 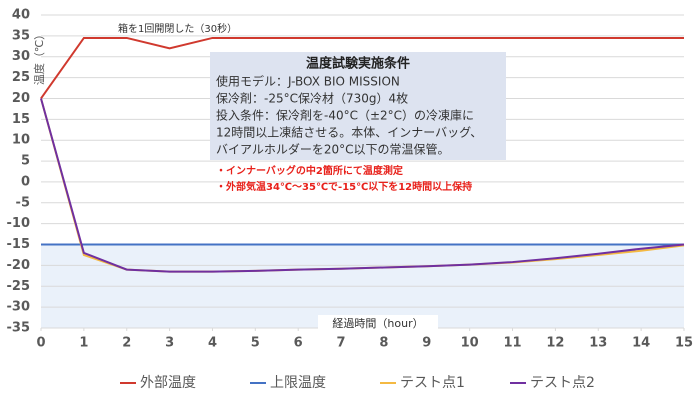 What do you see at coordinates (298, 383) in the screenshot?
I see `legend-label: 上限温度` at bounding box center [298, 383].